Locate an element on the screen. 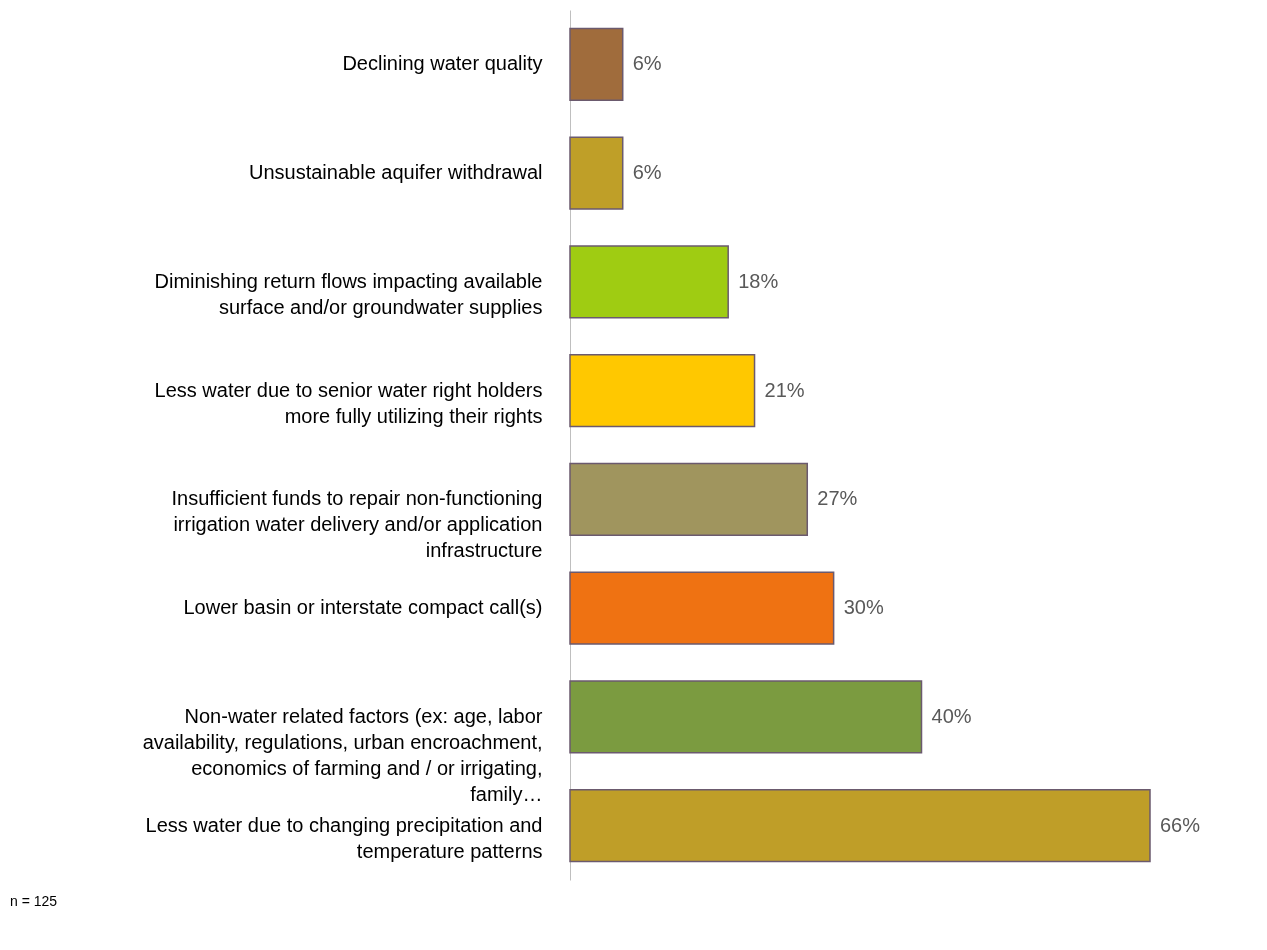 The width and height of the screenshot is (1267, 950). y-tick-label: Unsustainable aquifer withdrawal is located at coordinates (396, 172).